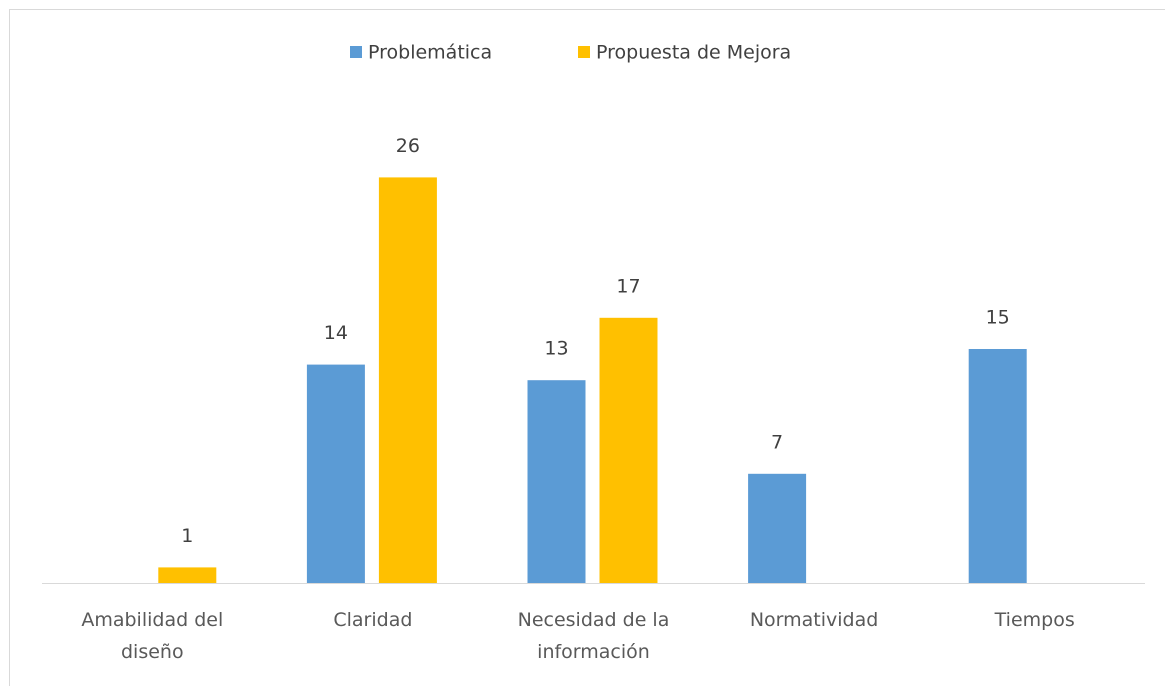  What do you see at coordinates (693, 53) in the screenshot?
I see `legend-label: Propuesta de Mejora` at bounding box center [693, 53].